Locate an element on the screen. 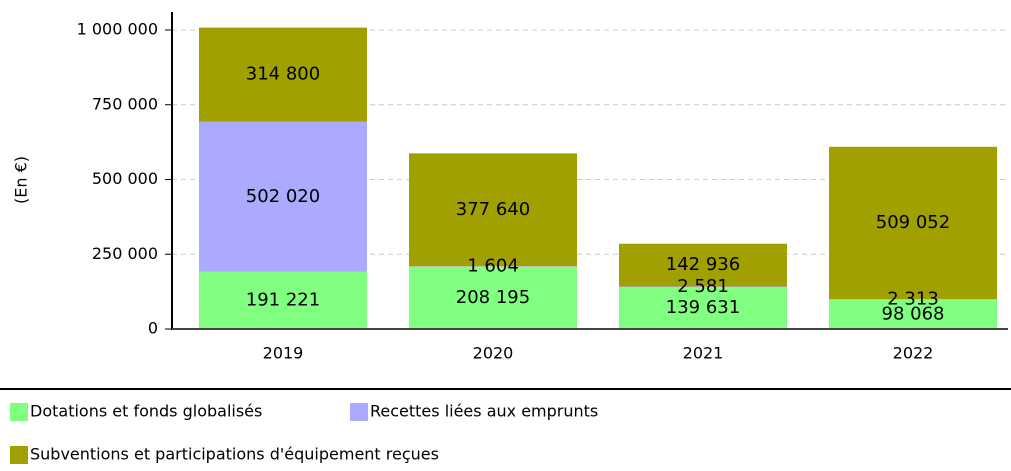 This screenshot has width=1011, height=471. value-label: 314 800 is located at coordinates (283, 74).